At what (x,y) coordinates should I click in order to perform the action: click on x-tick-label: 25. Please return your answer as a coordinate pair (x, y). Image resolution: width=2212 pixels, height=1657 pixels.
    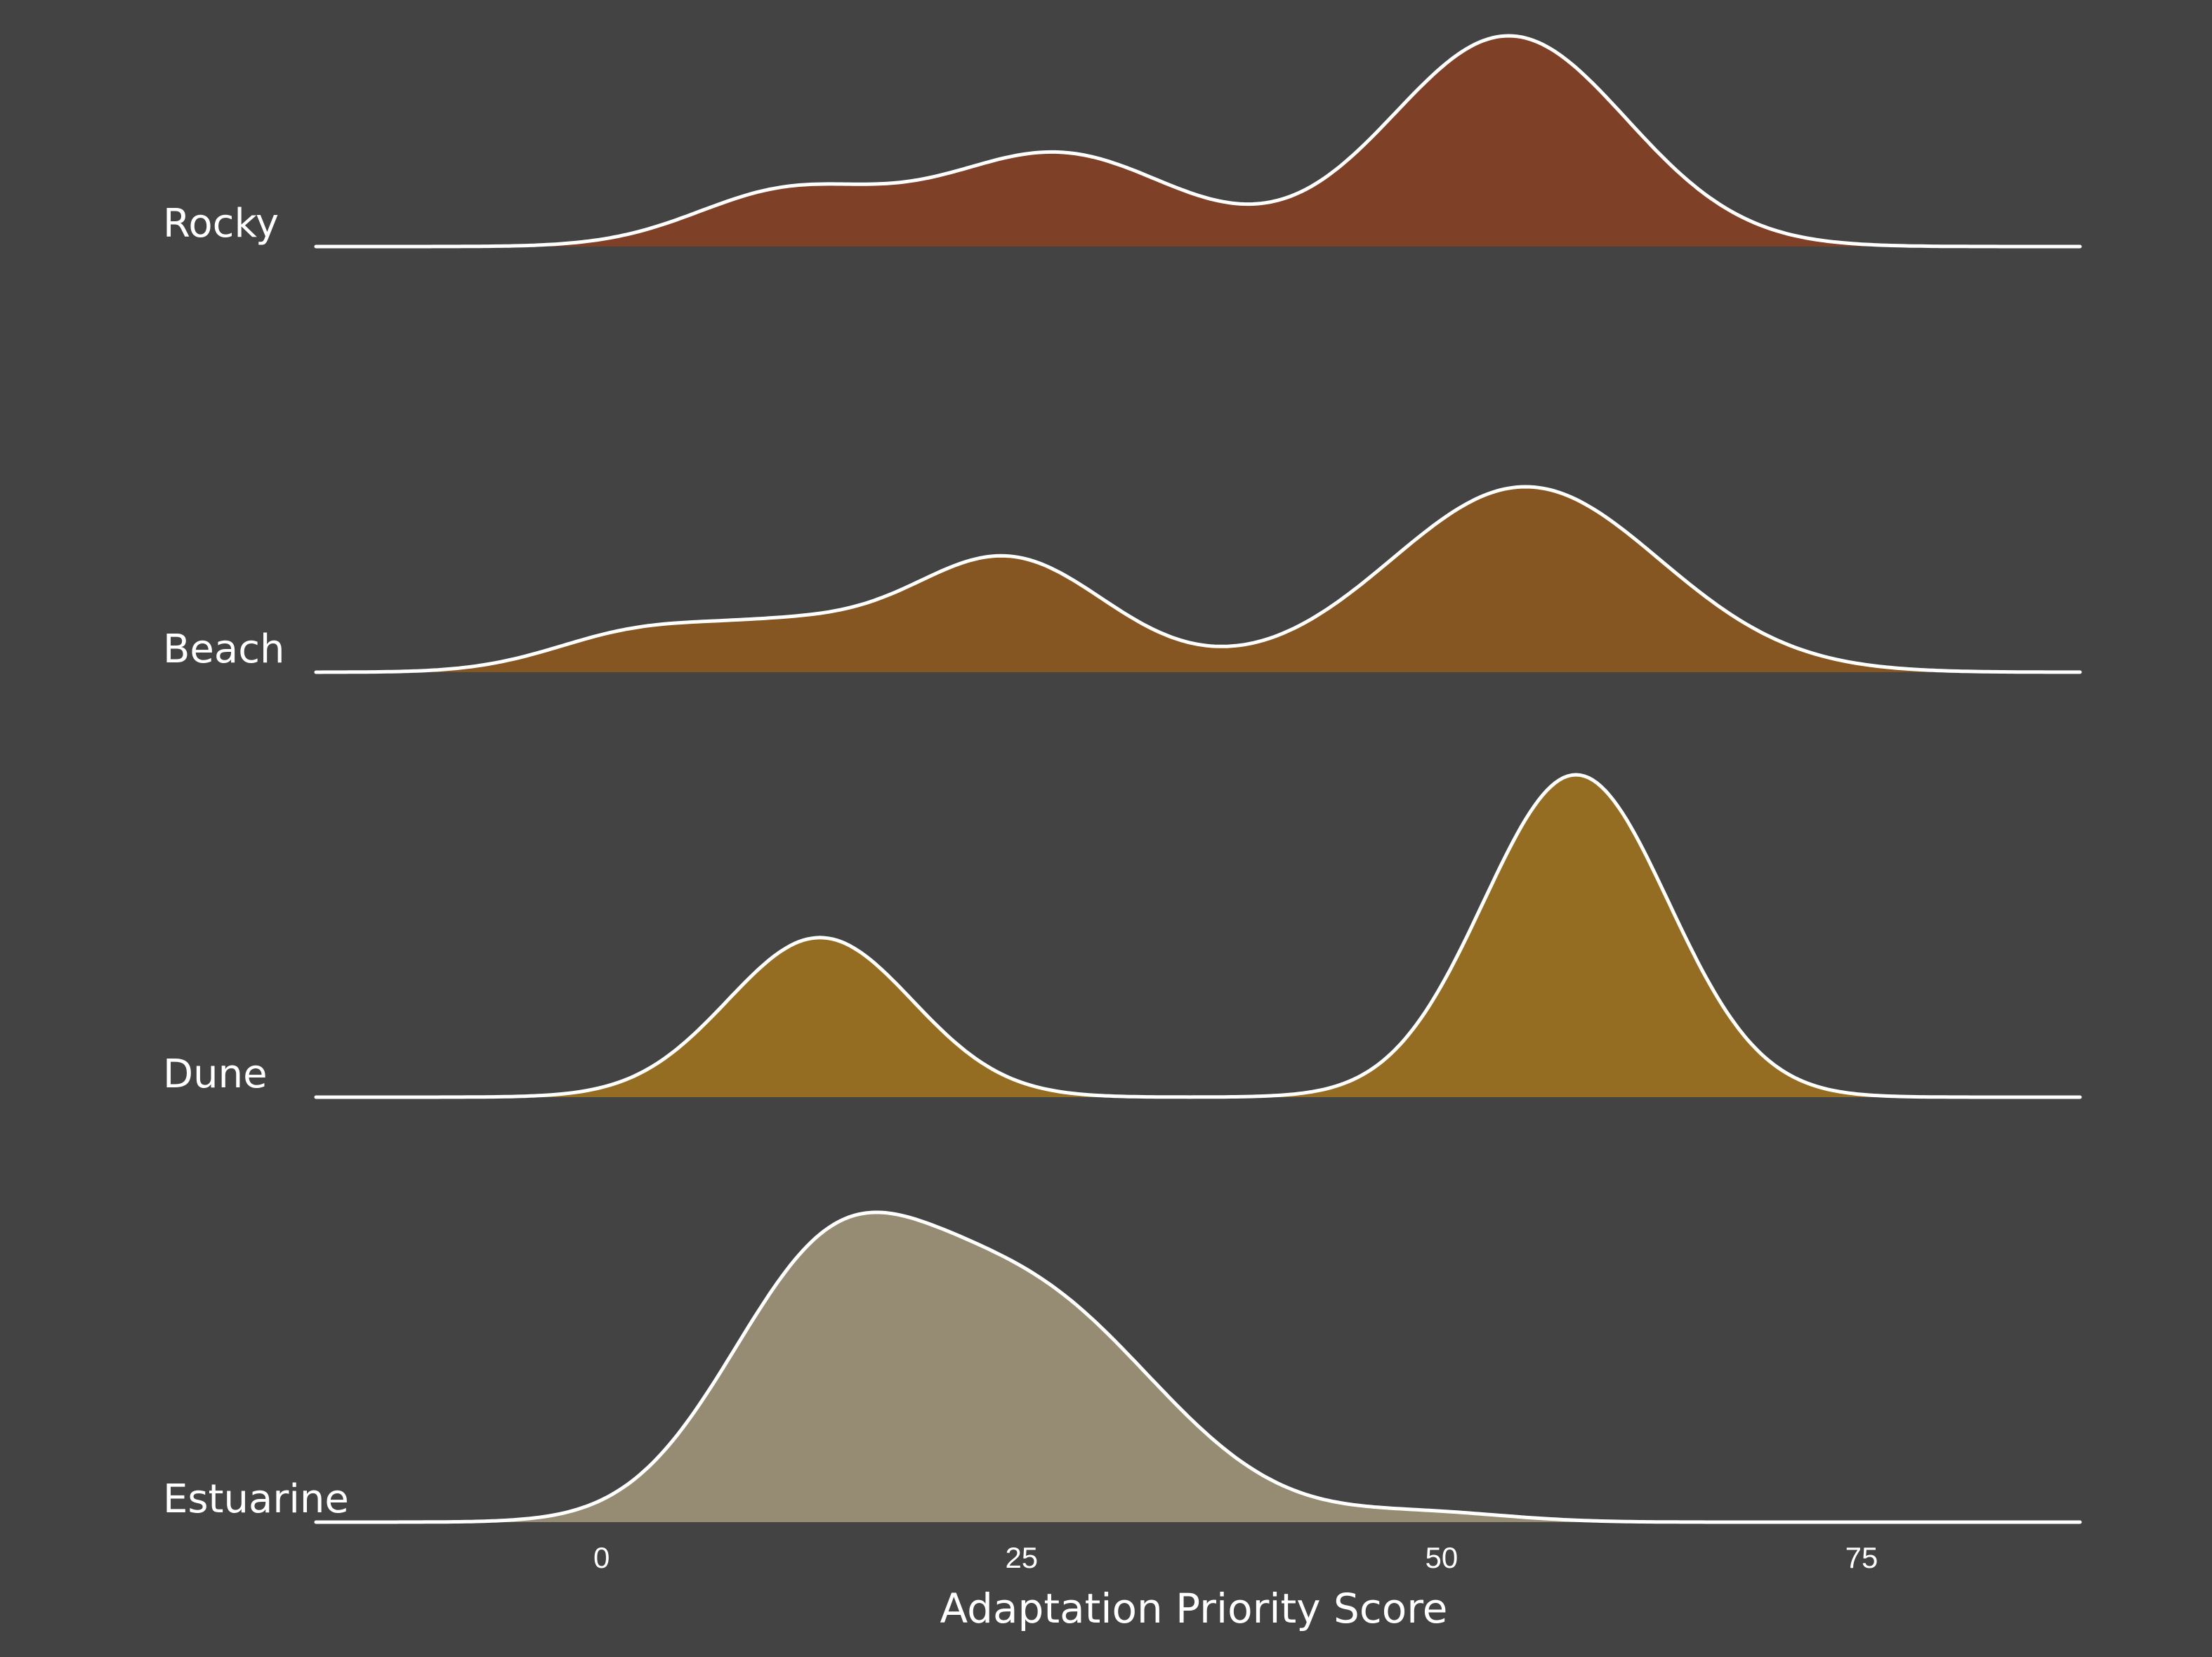
    Looking at the image, I should click on (1022, 1557).